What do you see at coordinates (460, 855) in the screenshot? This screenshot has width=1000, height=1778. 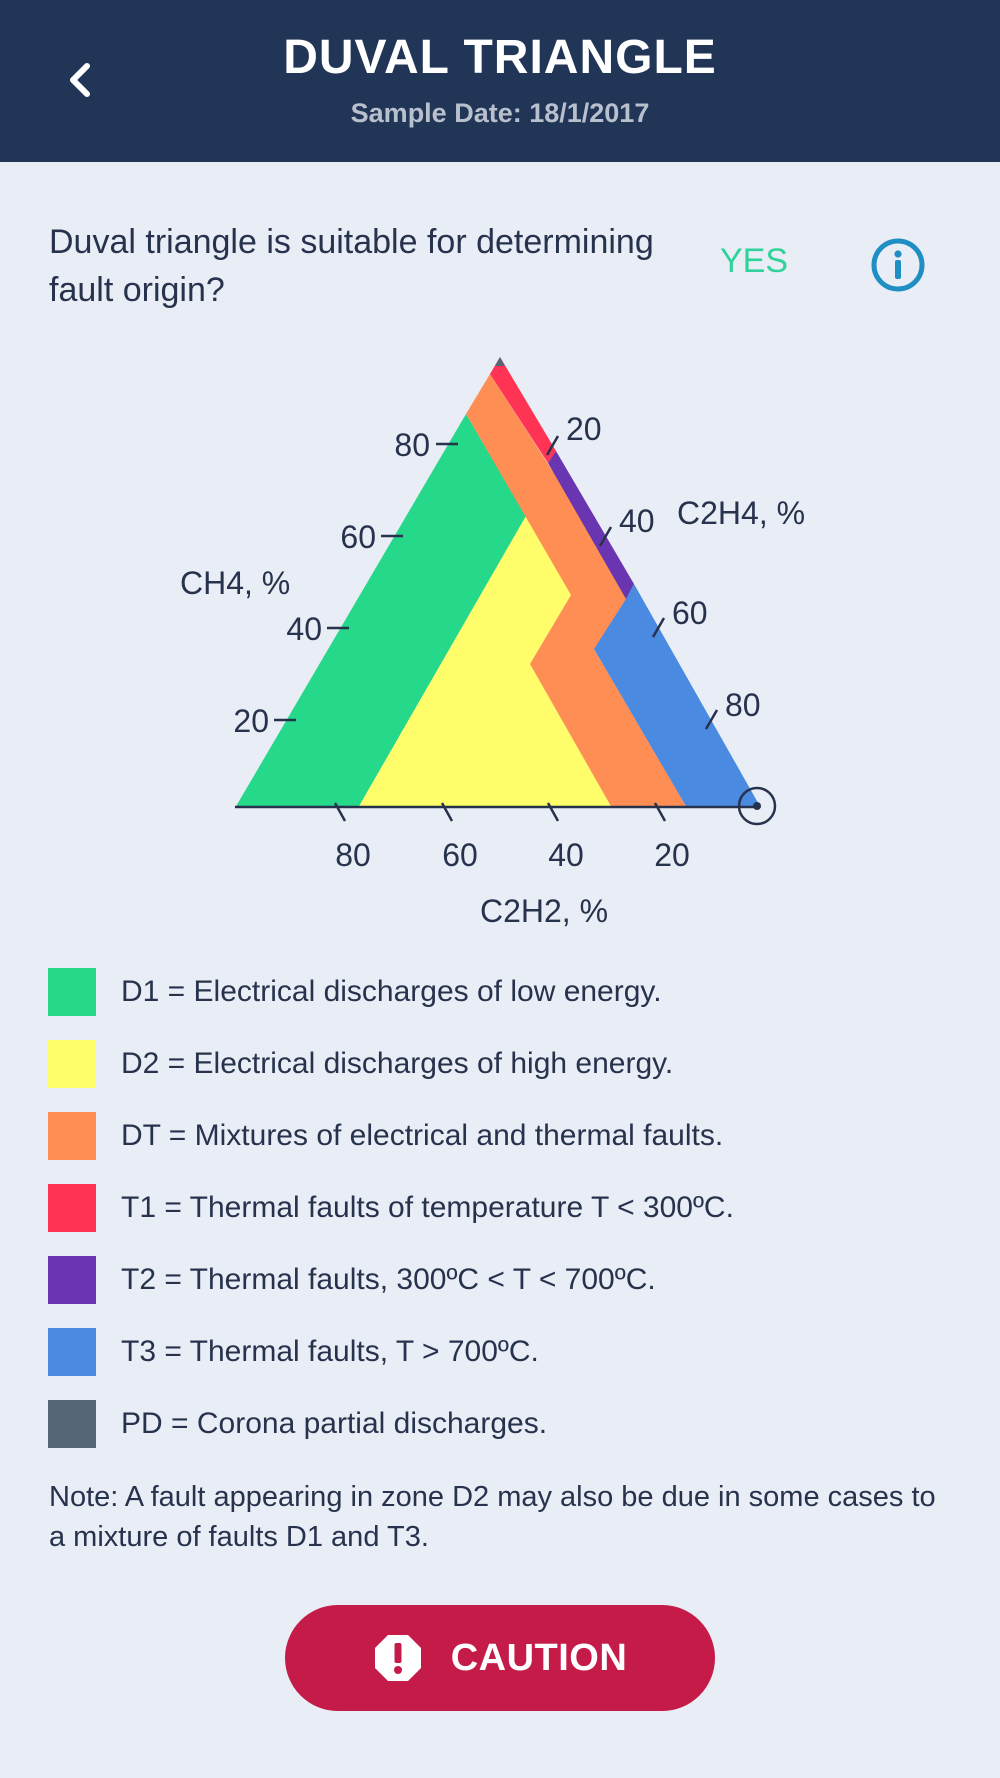 I see `c2h2-tick-label: 60` at bounding box center [460, 855].